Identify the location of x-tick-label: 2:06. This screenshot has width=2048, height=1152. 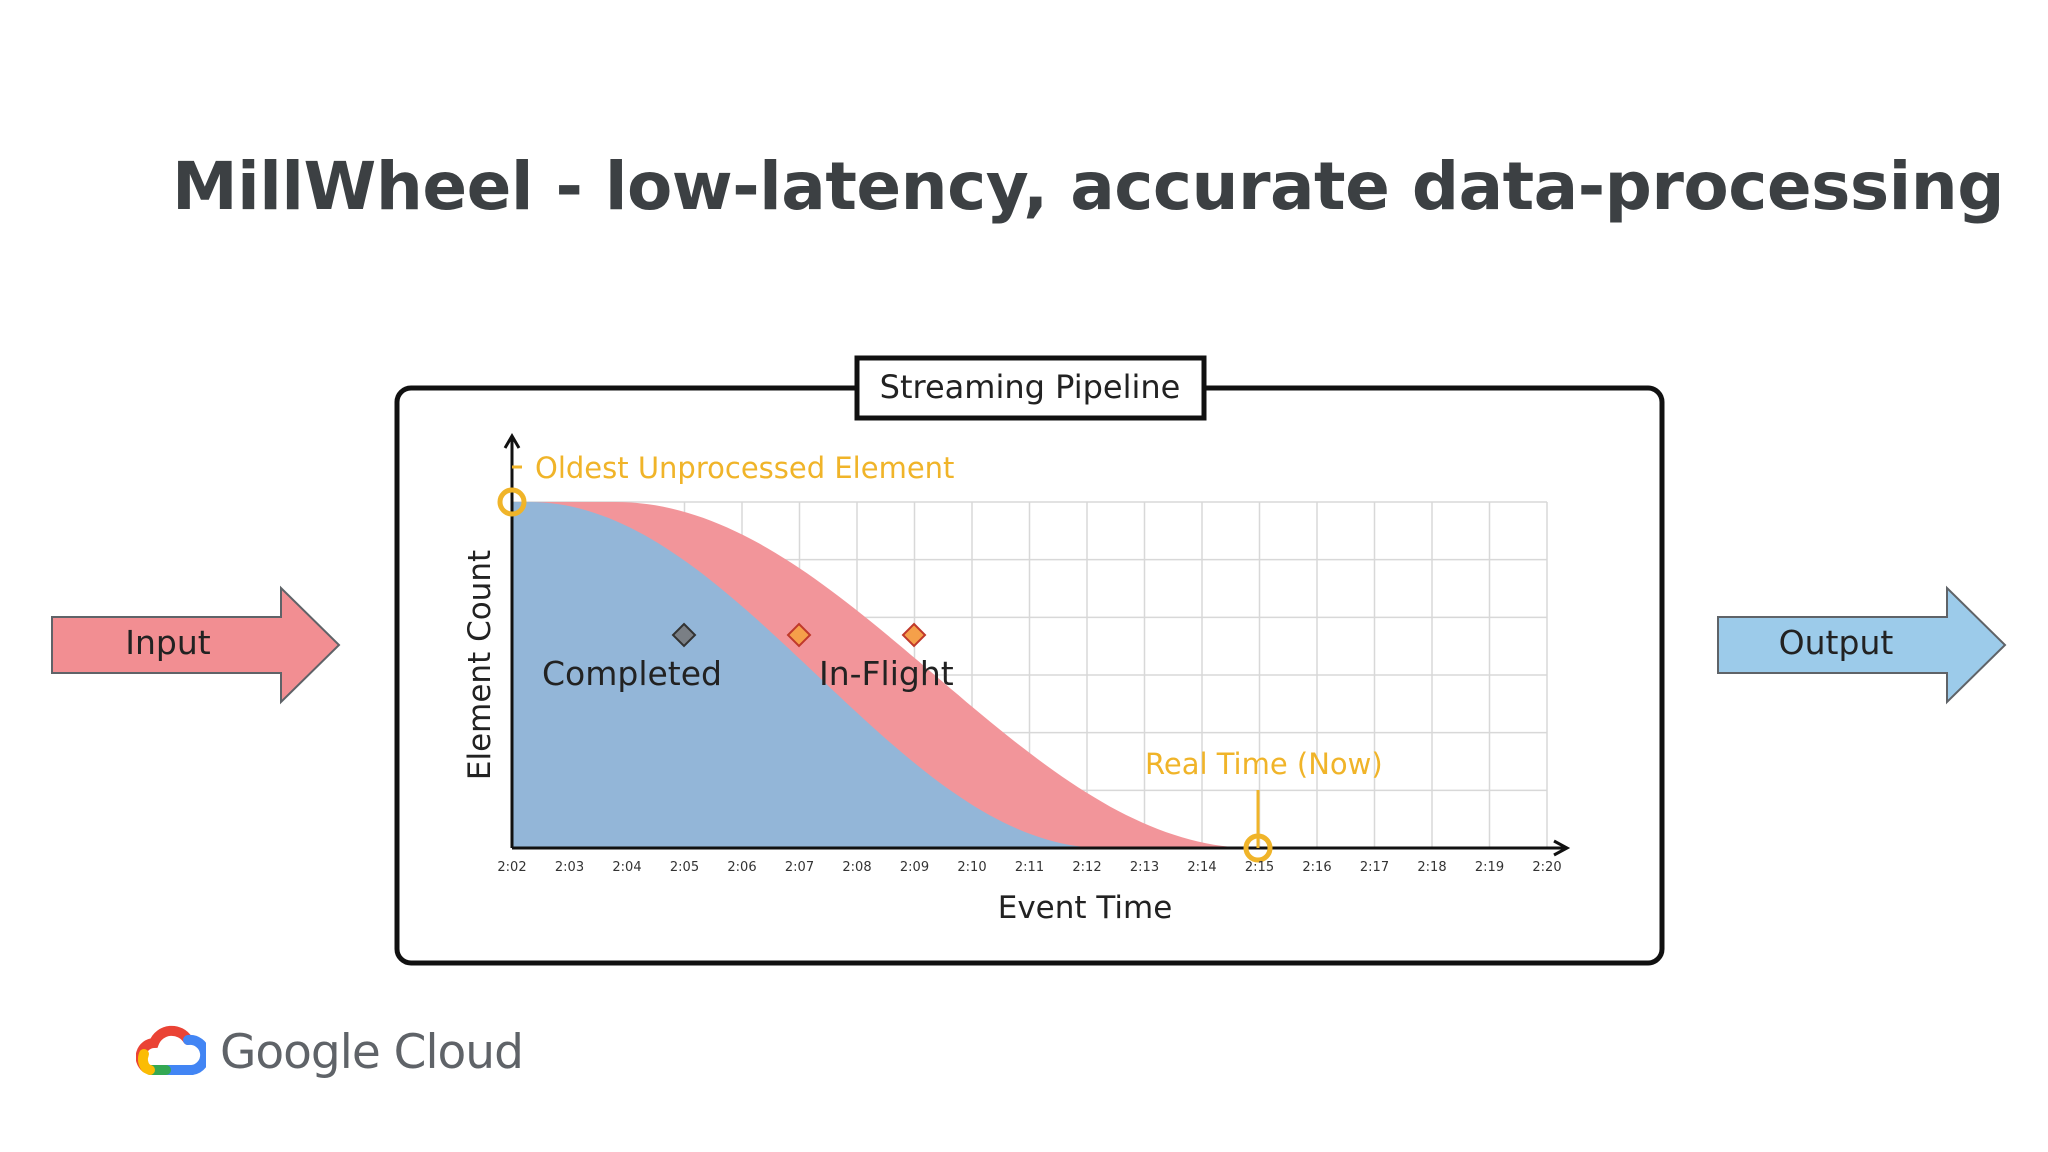
(741, 867).